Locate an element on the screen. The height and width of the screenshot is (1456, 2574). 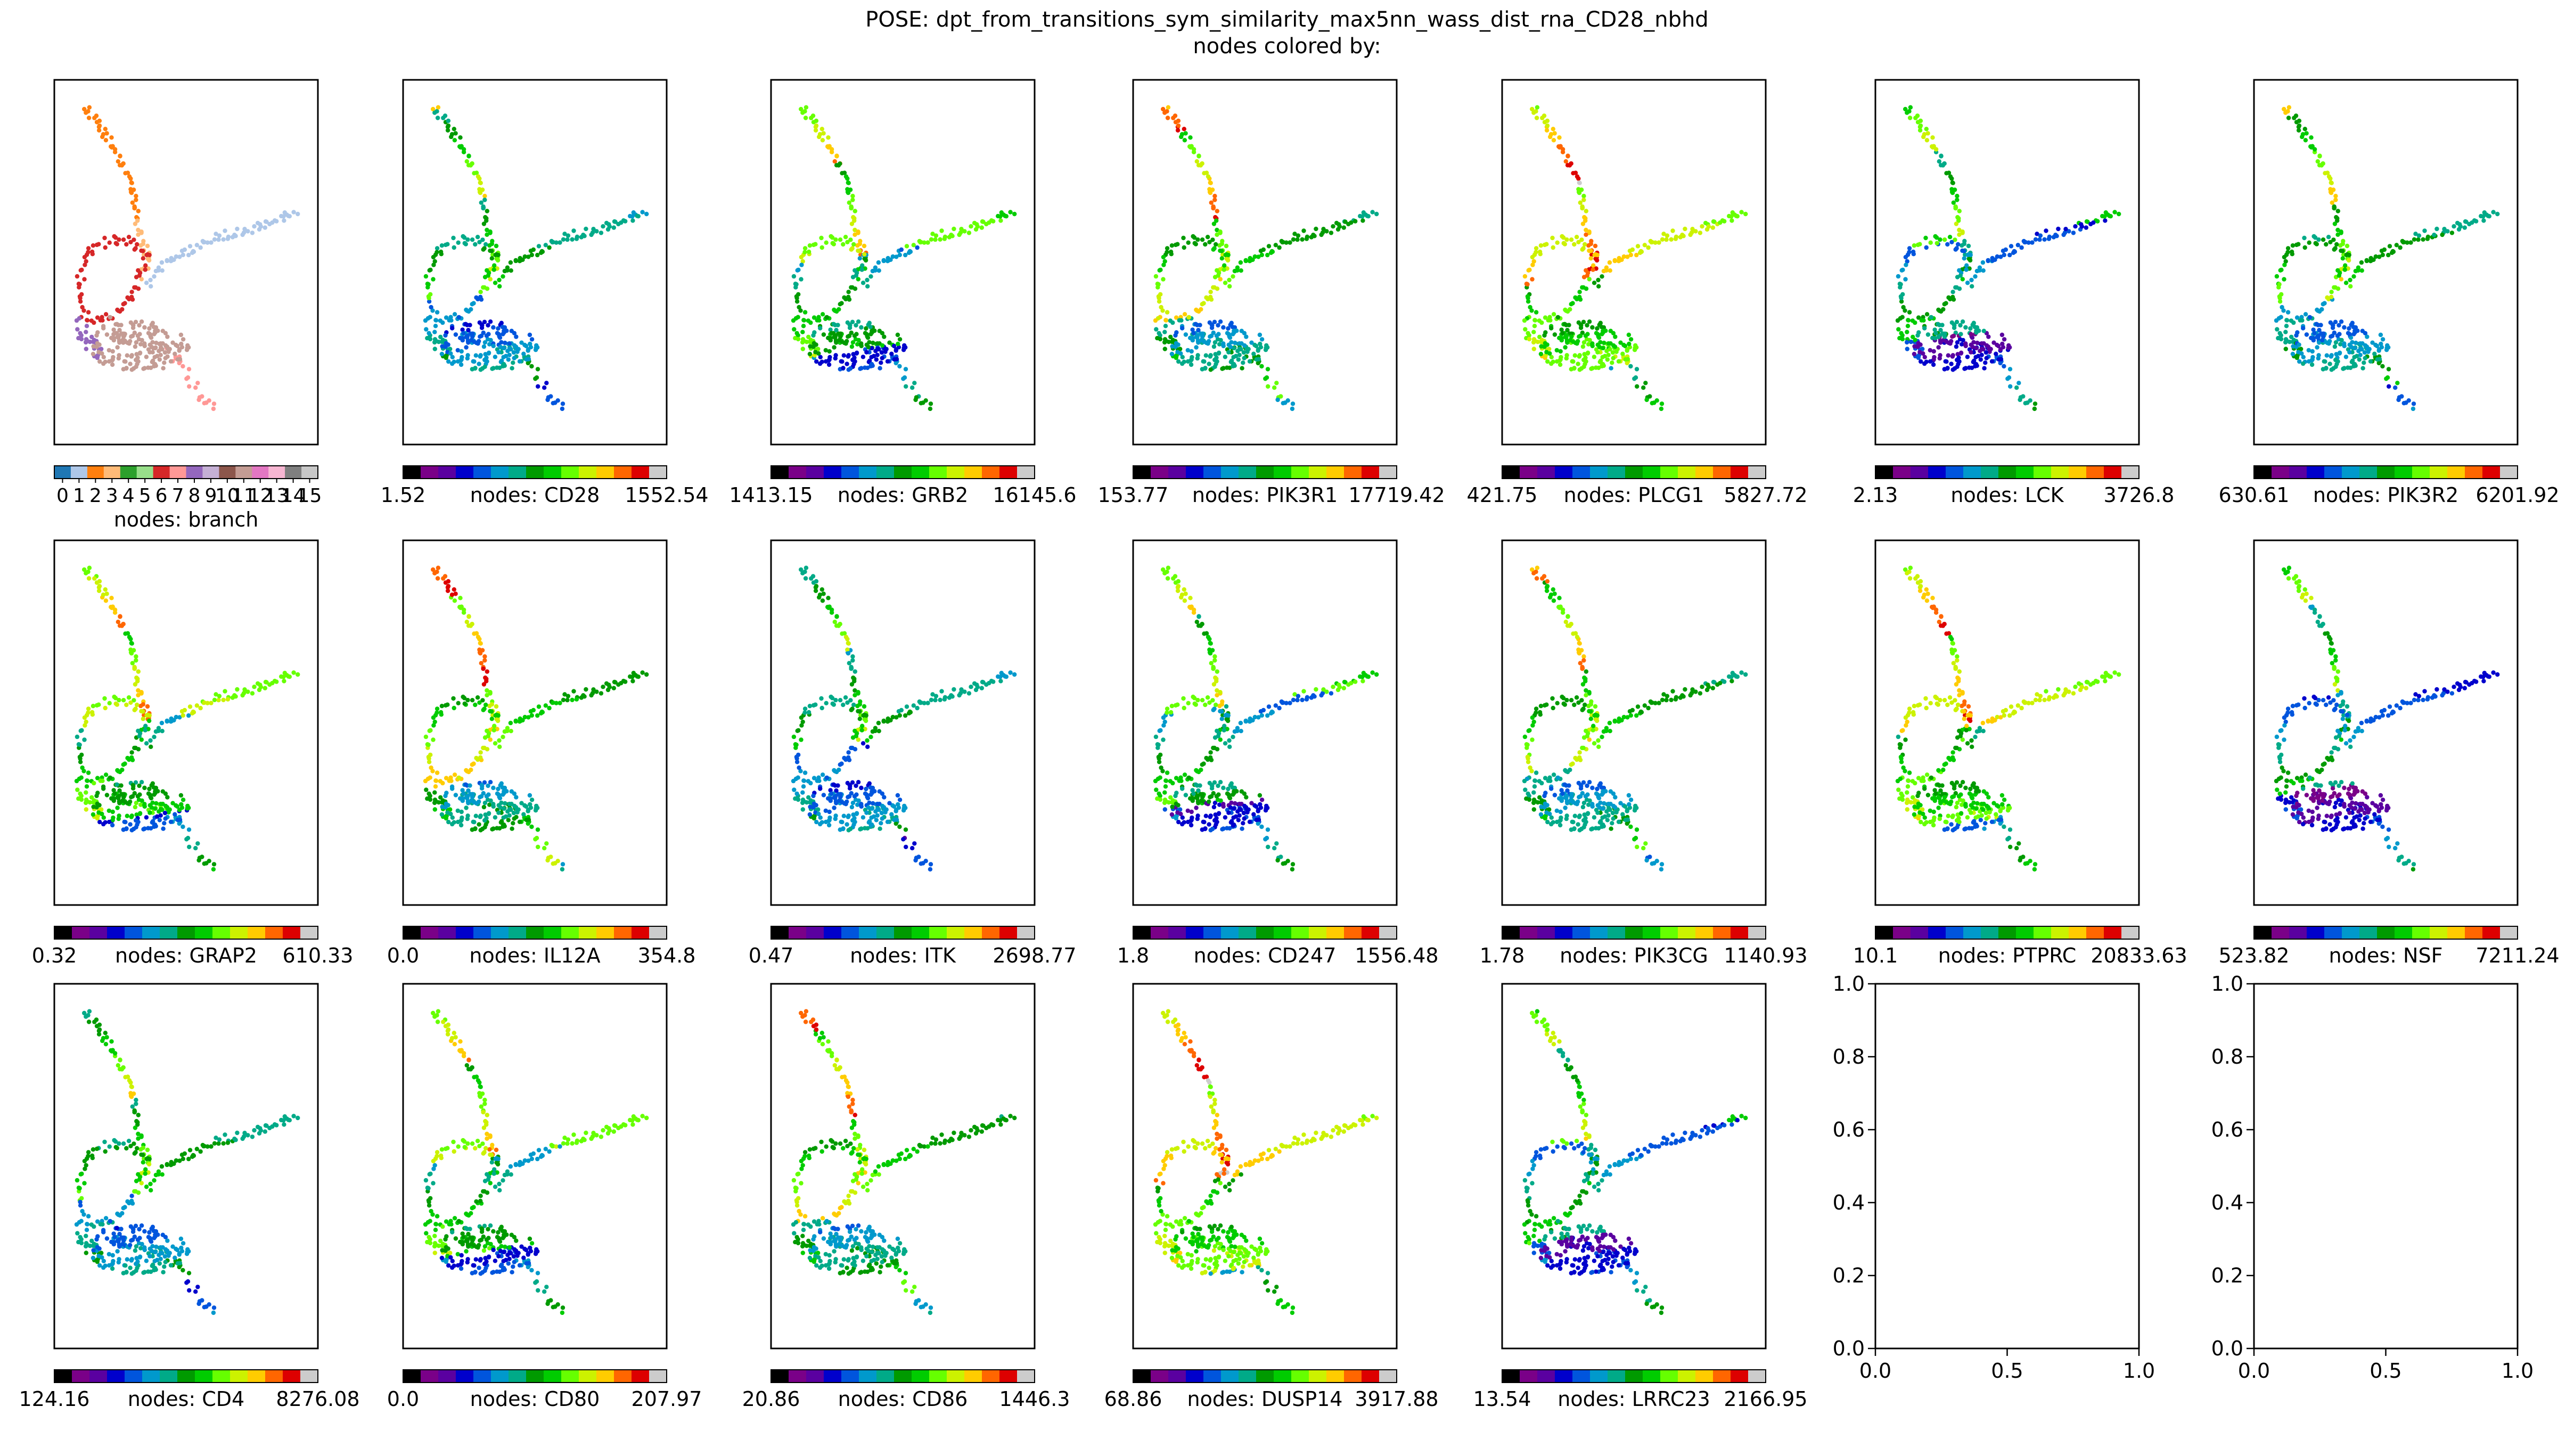
colorbar-min-label: 630.61 is located at coordinates (2254, 495).